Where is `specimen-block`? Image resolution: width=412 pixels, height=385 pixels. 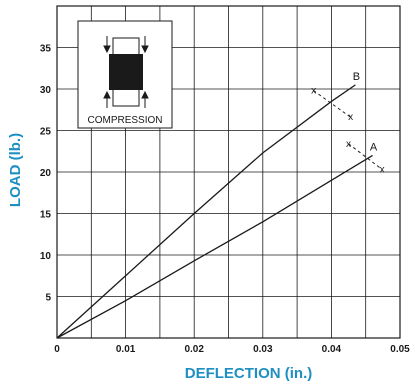 specimen-block is located at coordinates (126, 72).